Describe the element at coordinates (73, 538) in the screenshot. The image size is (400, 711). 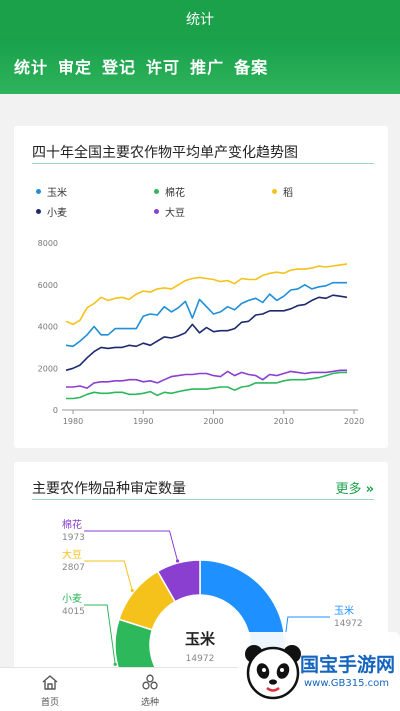
I see `callout-value-cotton: 1973` at that location.